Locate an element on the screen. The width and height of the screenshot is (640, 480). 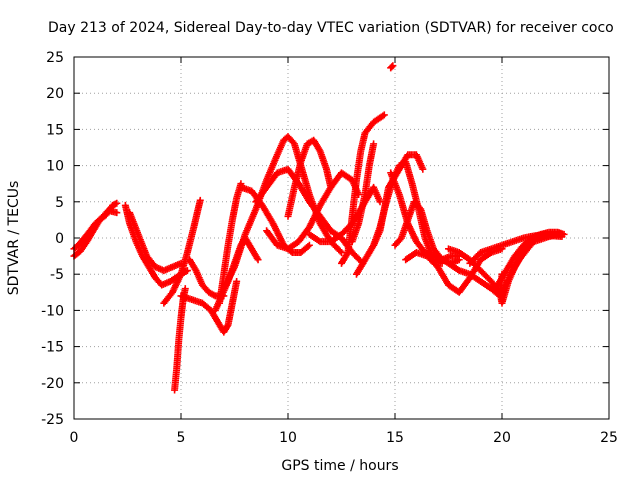
x-axis-title: GPS time / hours is located at coordinates (339, 466).